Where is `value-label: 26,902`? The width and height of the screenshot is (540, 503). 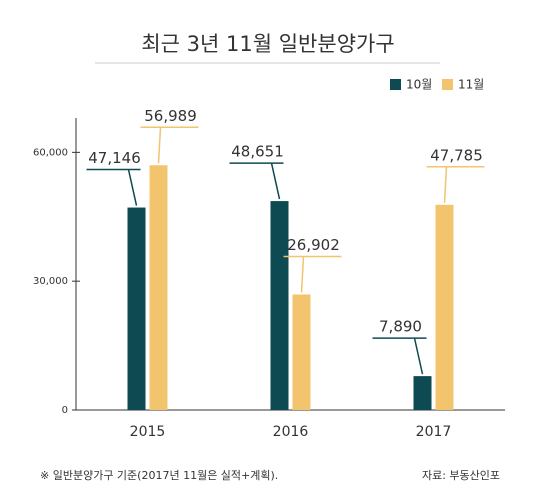
value-label: 26,902 is located at coordinates (313, 245).